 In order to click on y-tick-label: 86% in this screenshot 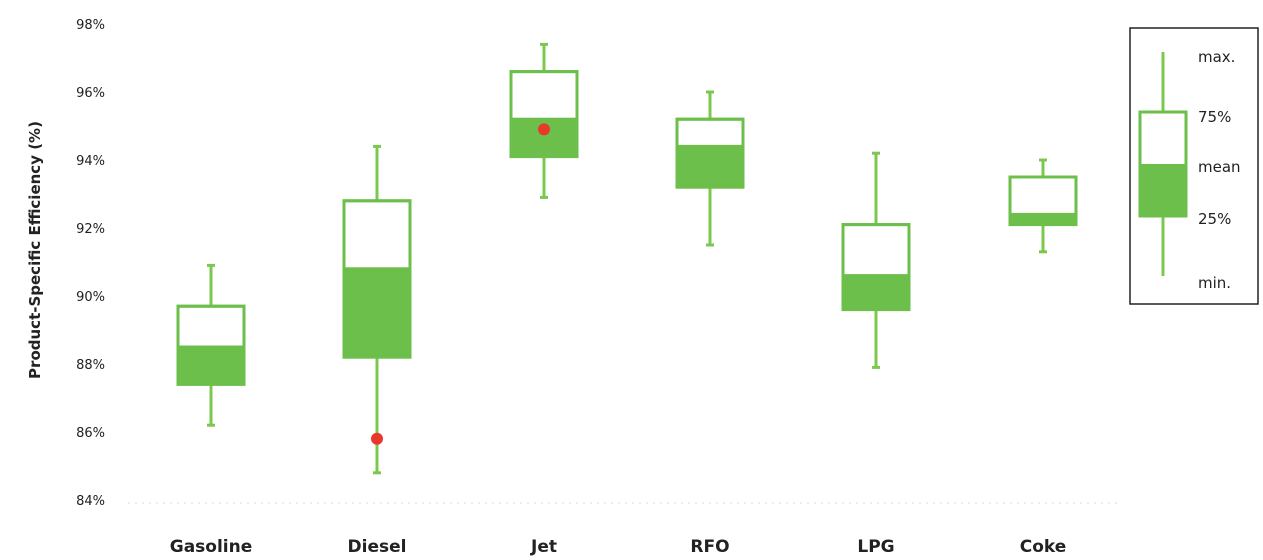, I will do `click(90, 433)`.